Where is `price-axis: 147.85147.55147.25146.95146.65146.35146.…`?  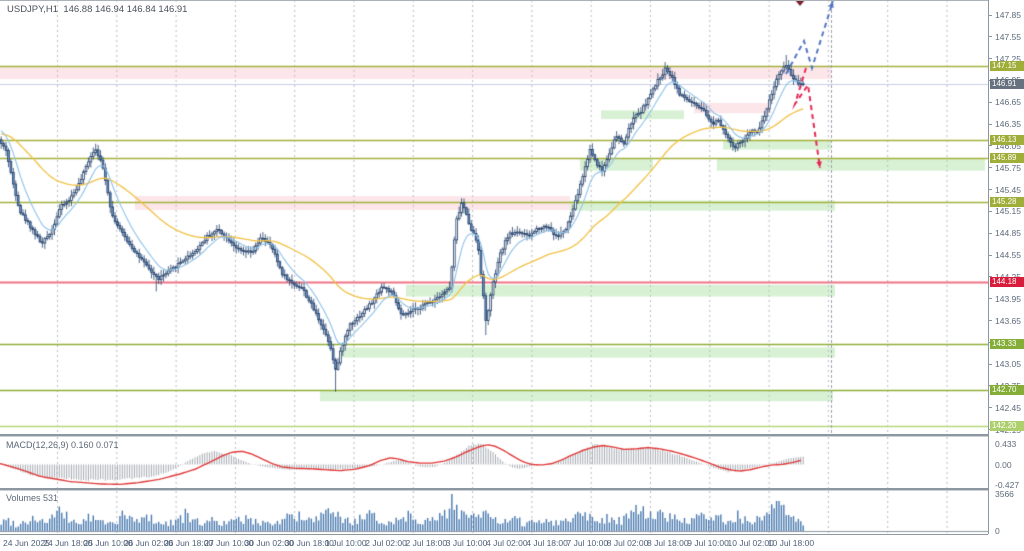 price-axis: 147.85147.55147.25146.95146.65146.35146.… is located at coordinates (1006, 268).